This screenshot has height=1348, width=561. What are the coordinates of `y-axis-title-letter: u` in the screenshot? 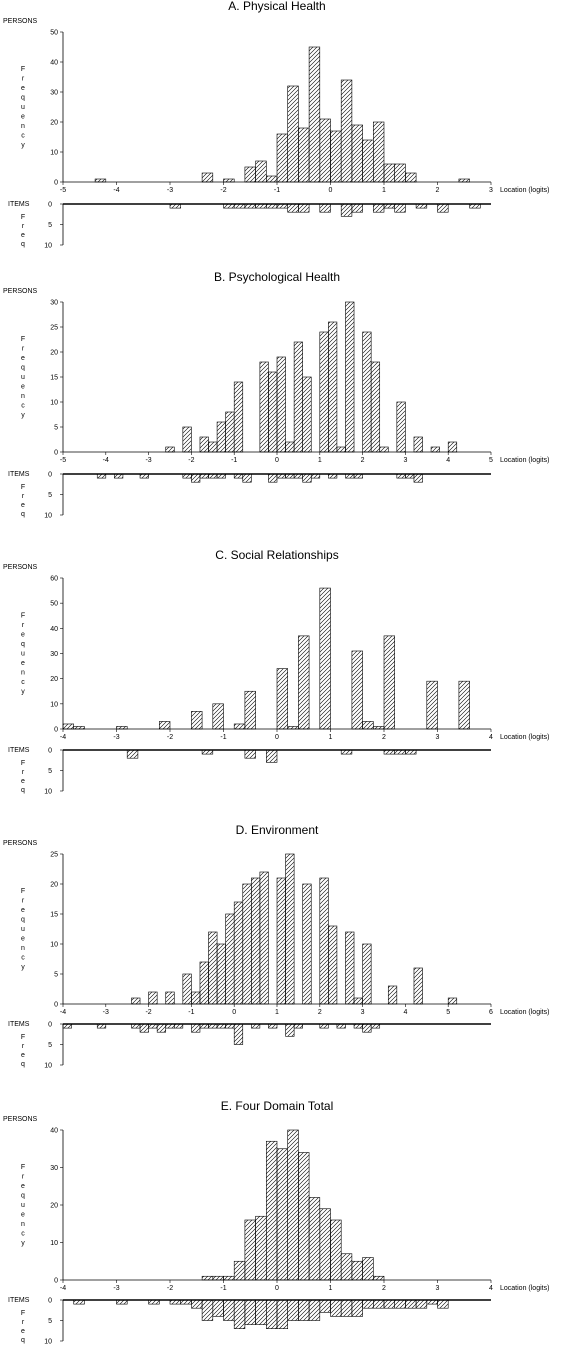 It's located at (23, 107).